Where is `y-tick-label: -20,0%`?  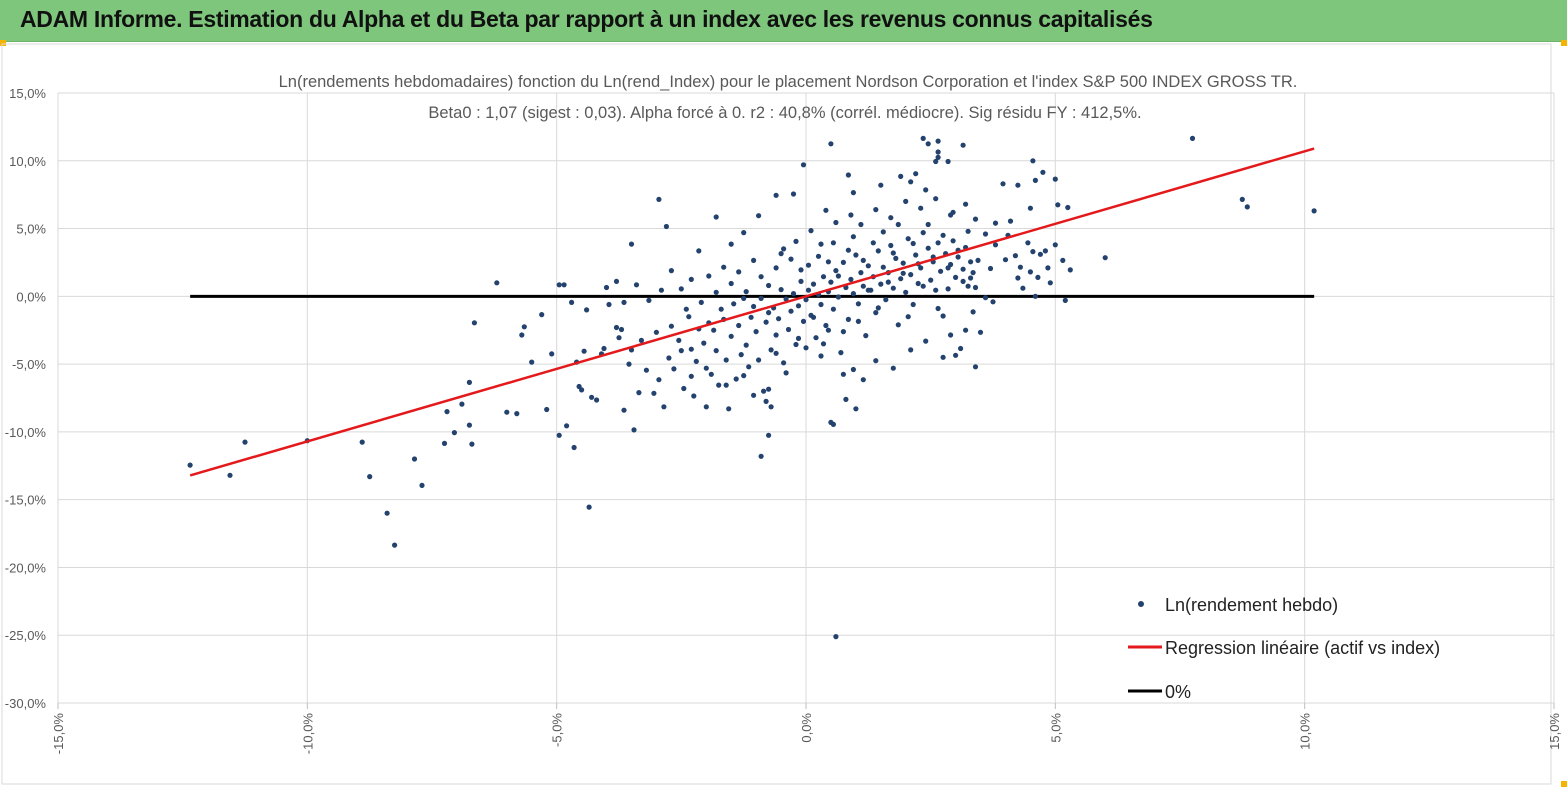
y-tick-label: -20,0% is located at coordinates (26, 567).